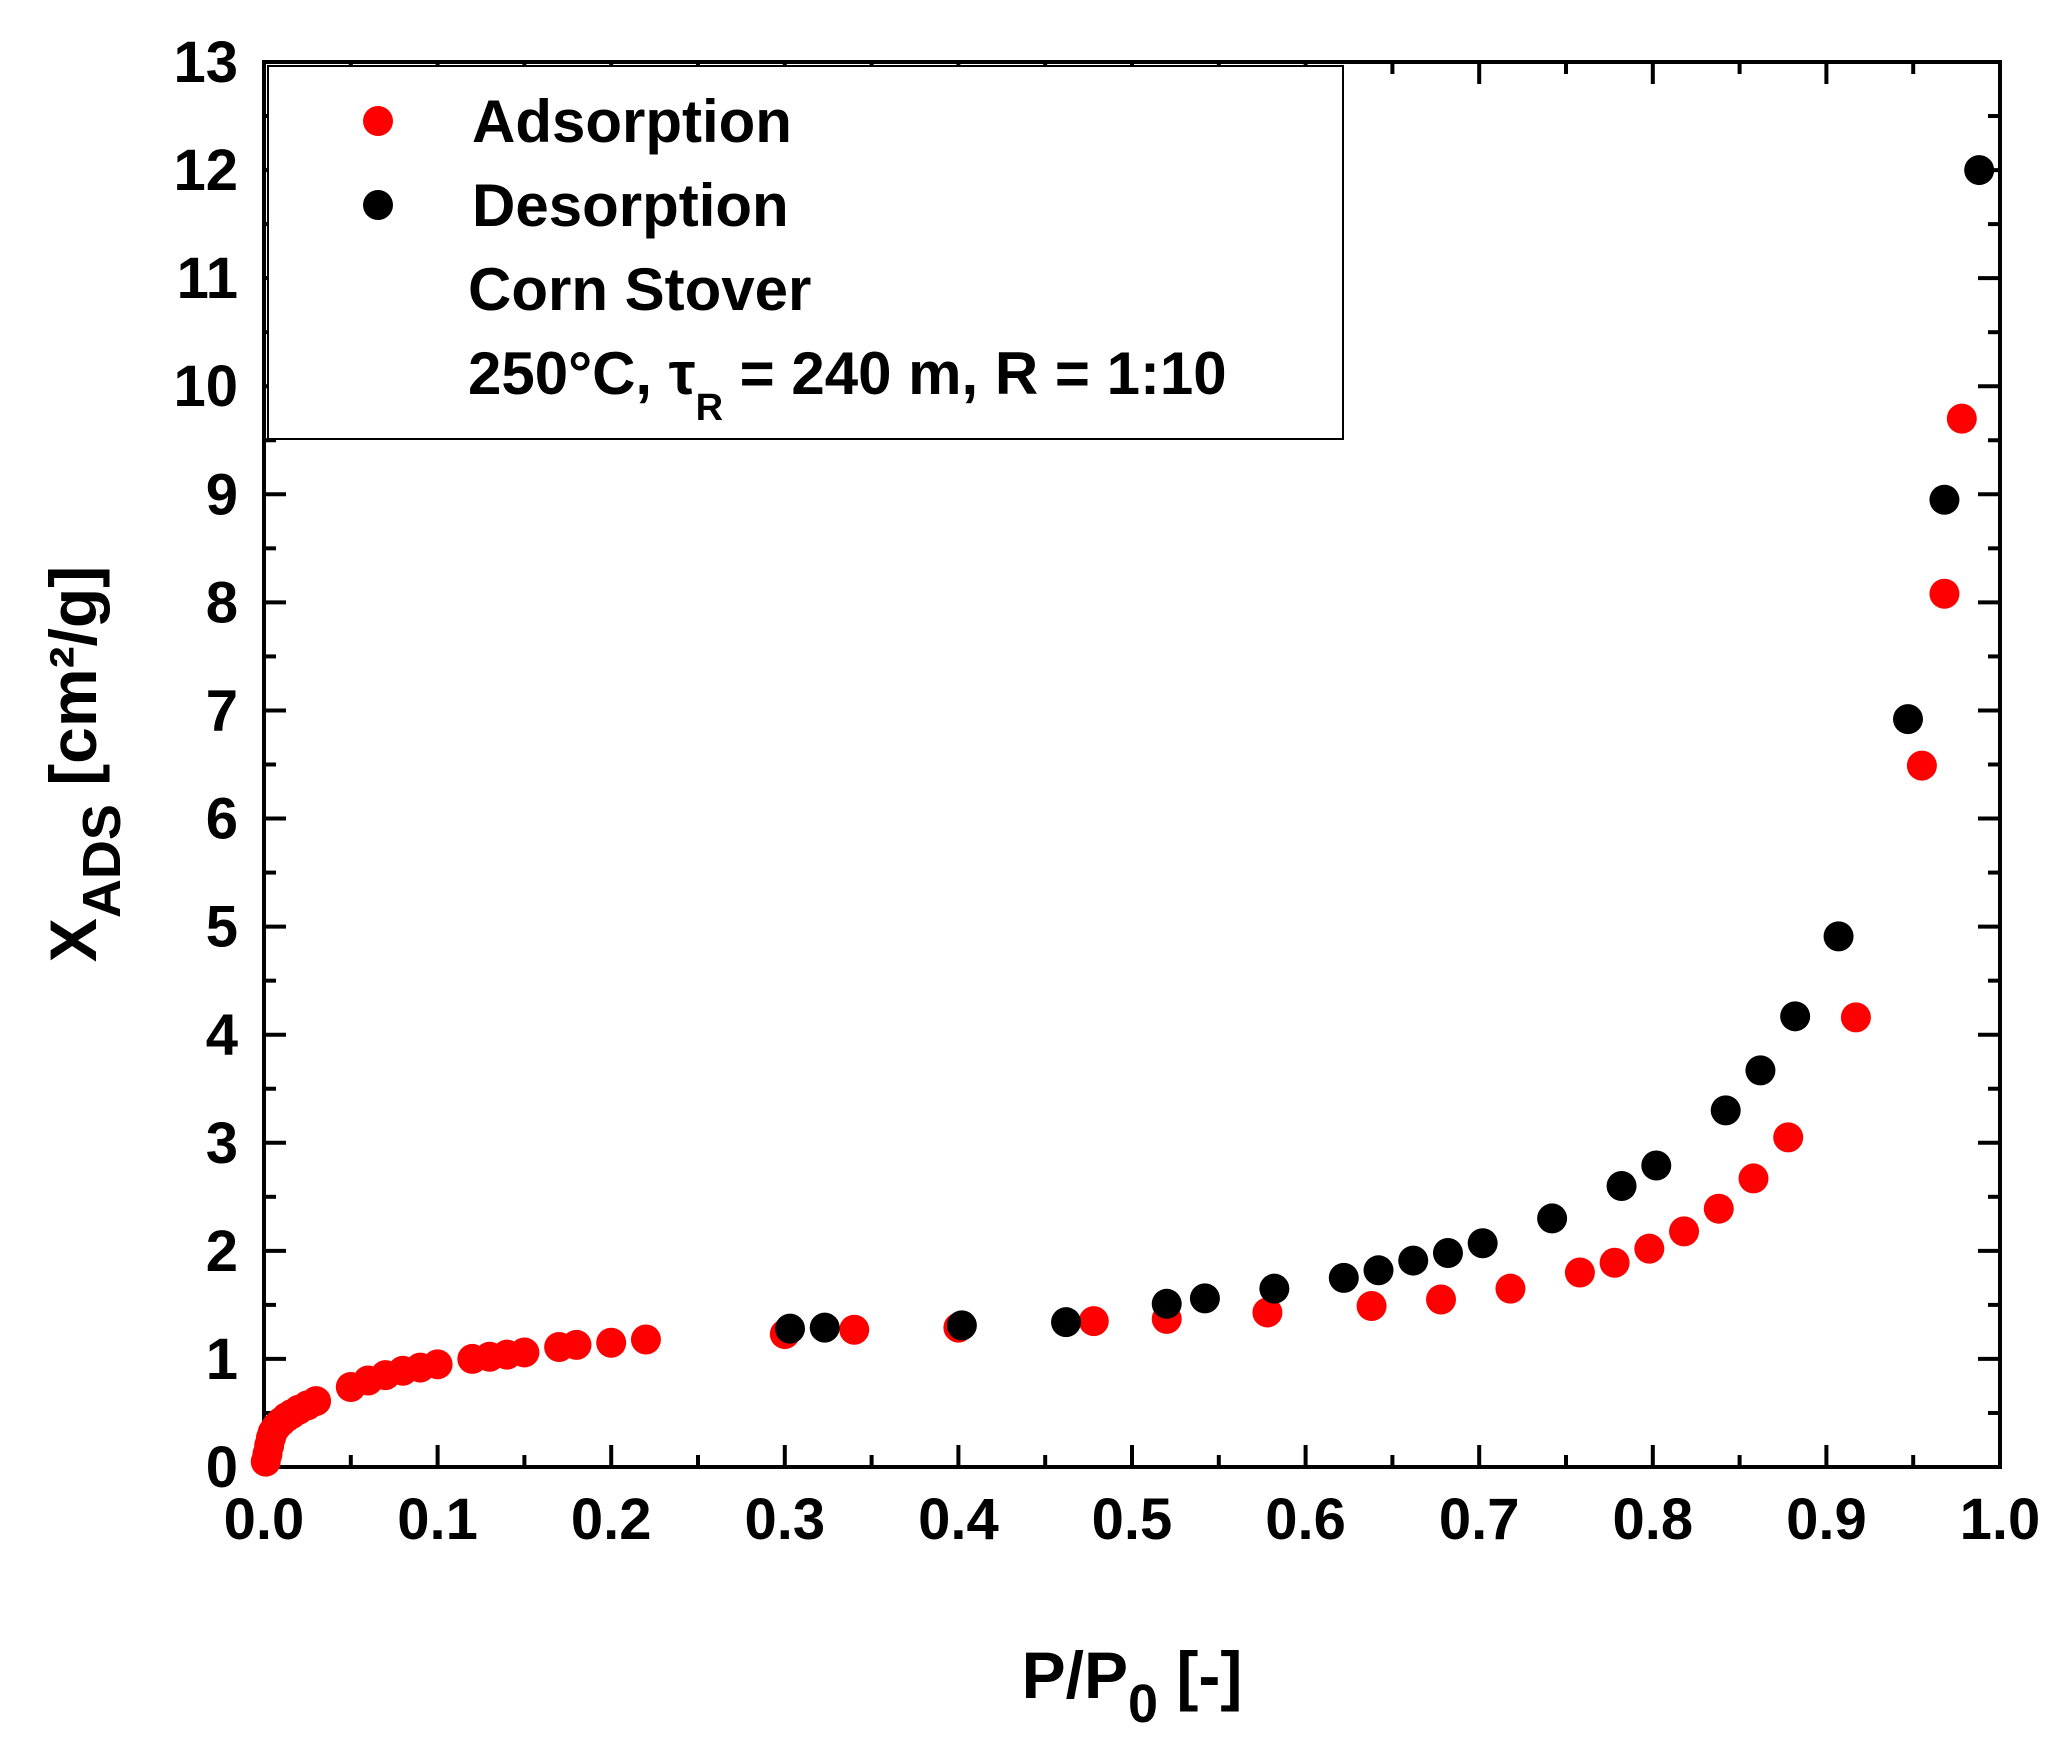 This screenshot has height=1748, width=2064. Describe the element at coordinates (1479, 1519) in the screenshot. I see `x-tick-label: 0.7` at that location.